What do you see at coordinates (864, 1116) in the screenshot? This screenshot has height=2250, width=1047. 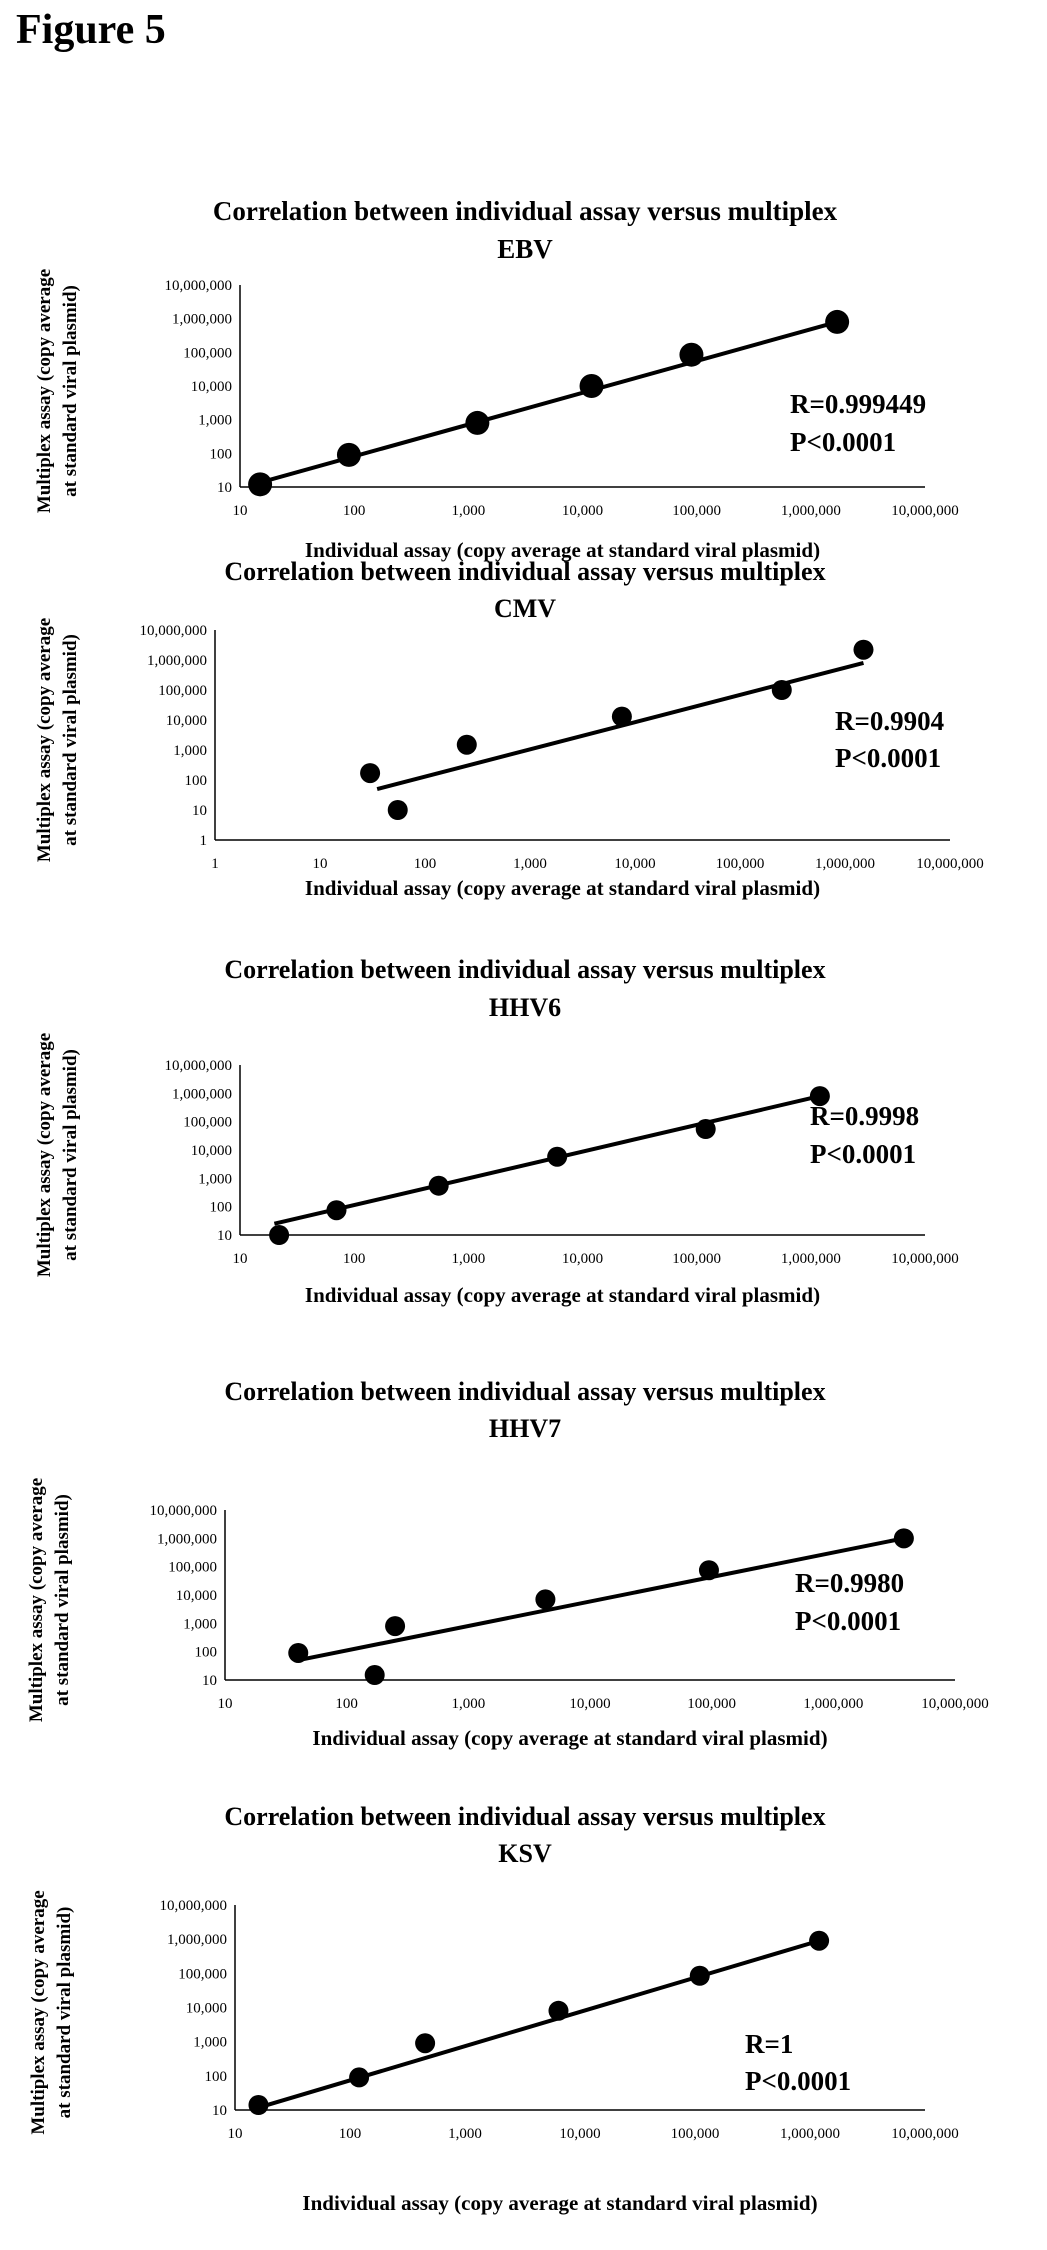 I see `r-value-label: R=0.9998` at bounding box center [864, 1116].